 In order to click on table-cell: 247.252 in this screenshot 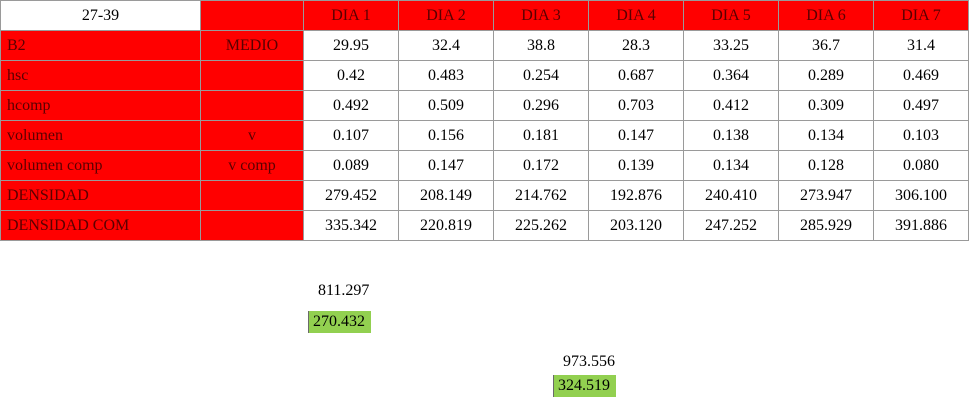, I will do `click(731, 225)`.